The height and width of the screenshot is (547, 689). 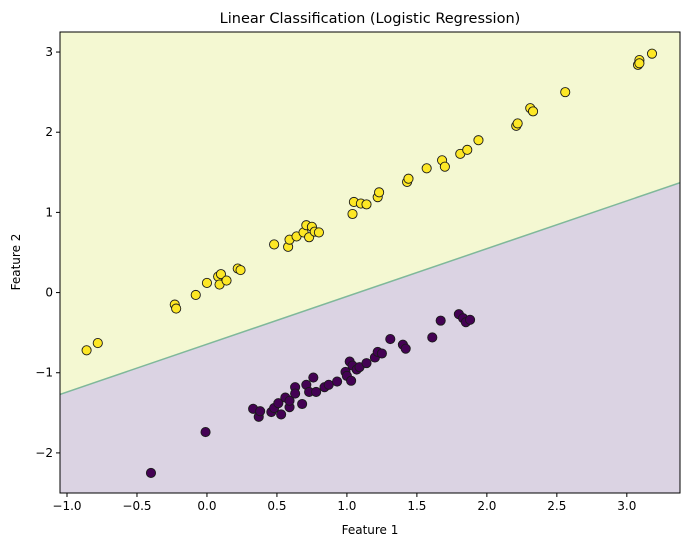 What do you see at coordinates (556, 506) in the screenshot?
I see `x-tick-label: 2.5` at bounding box center [556, 506].